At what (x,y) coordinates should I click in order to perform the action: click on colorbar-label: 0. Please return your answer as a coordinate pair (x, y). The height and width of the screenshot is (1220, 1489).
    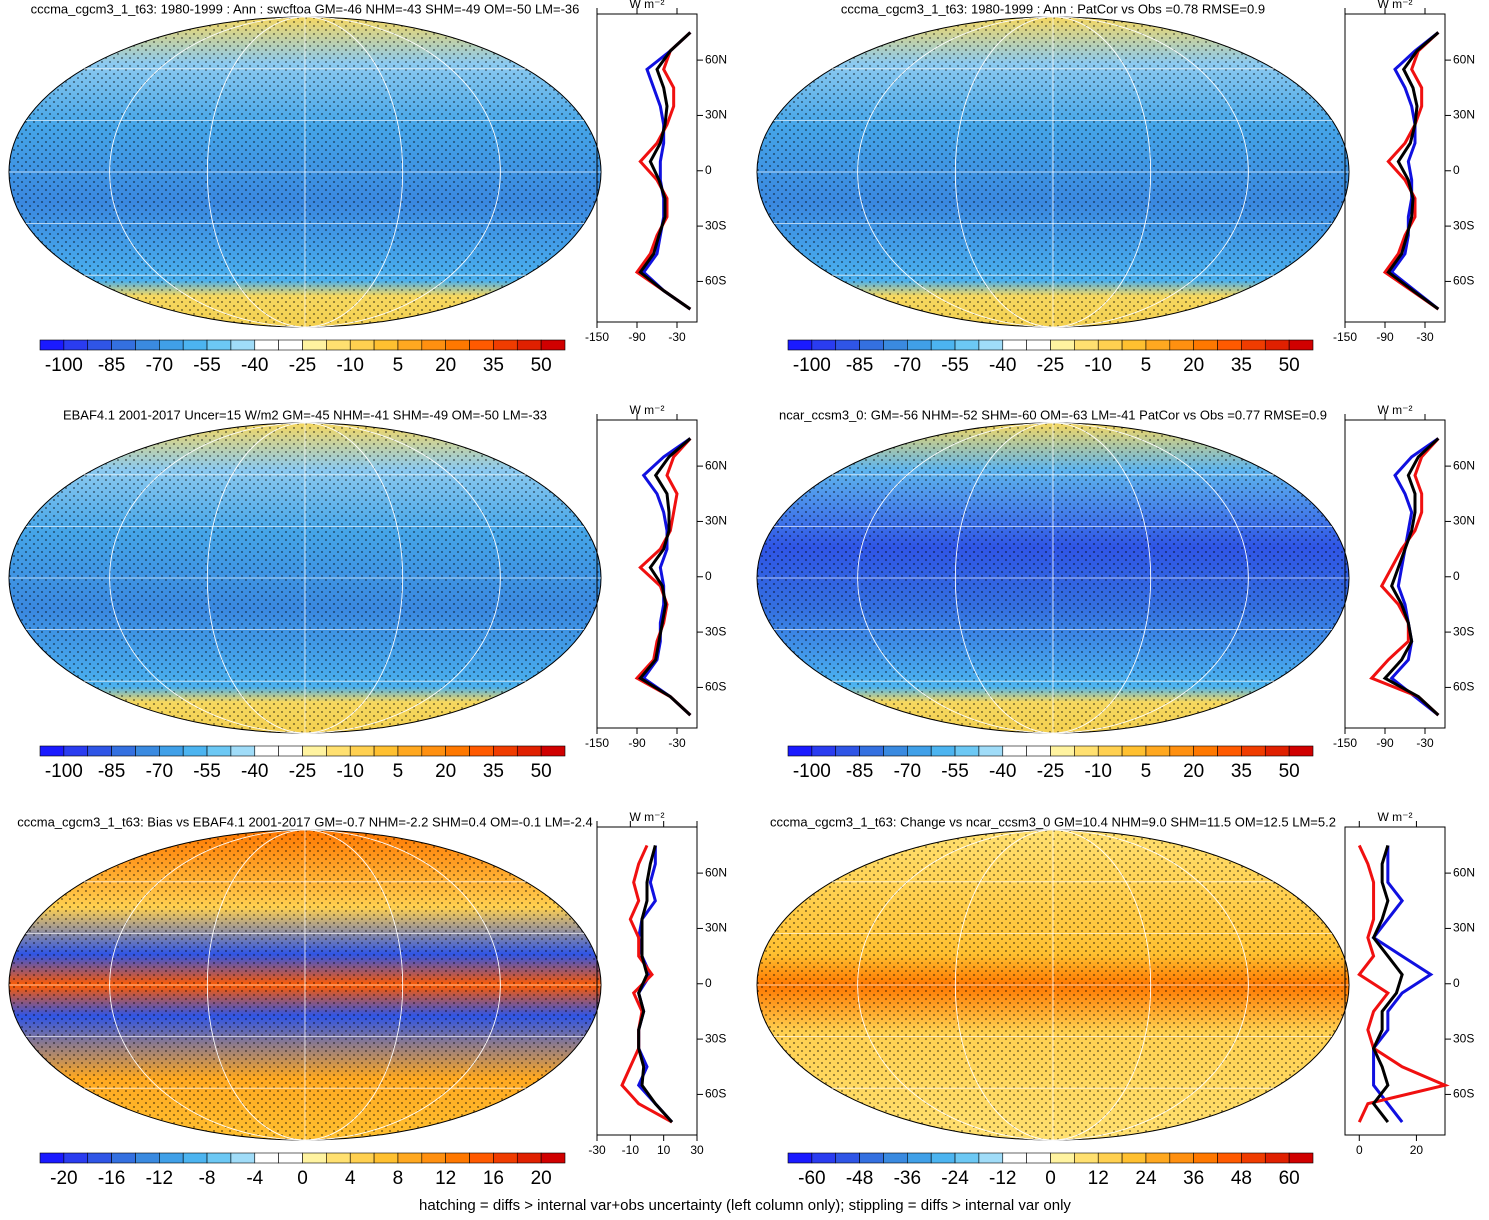
    Looking at the image, I should click on (302, 1178).